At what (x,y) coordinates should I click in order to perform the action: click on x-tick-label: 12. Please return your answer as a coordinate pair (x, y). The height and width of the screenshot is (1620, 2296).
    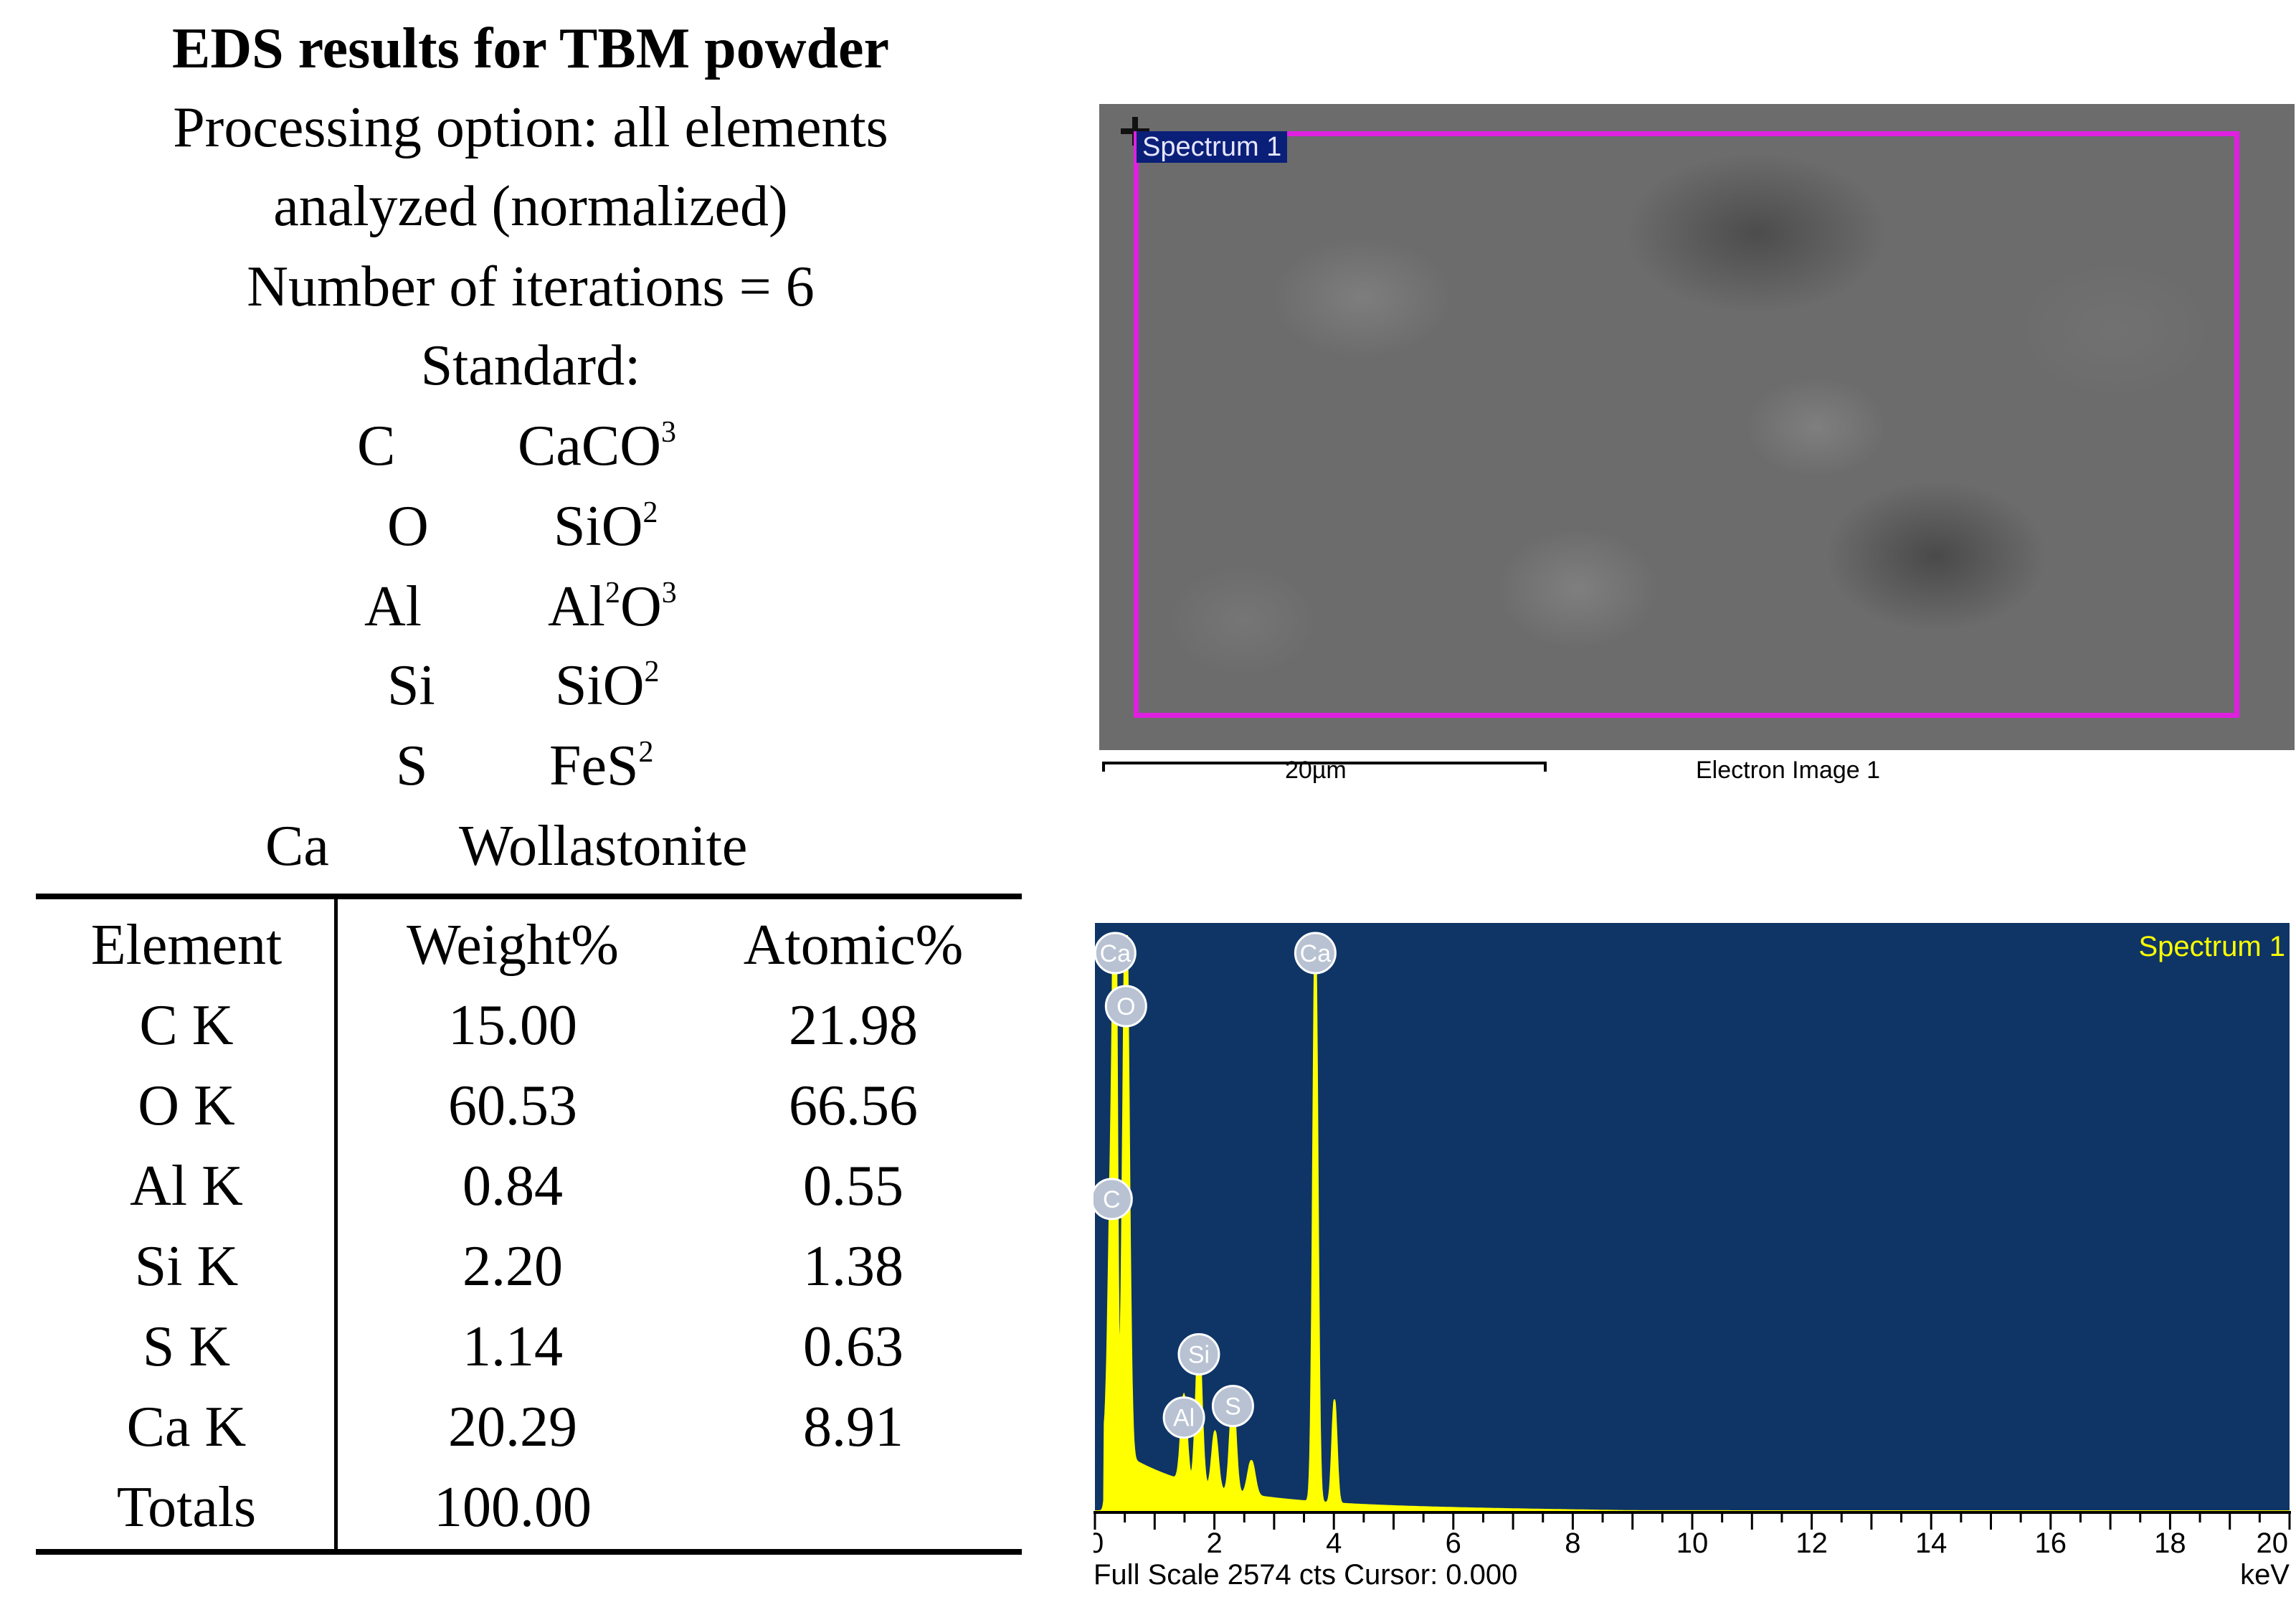
    Looking at the image, I should click on (1812, 1543).